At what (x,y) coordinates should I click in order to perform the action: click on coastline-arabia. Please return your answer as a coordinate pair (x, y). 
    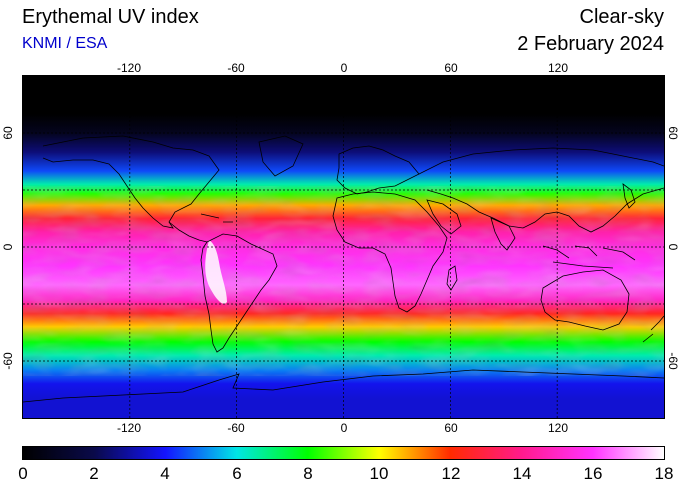
    Looking at the image, I should click on (444, 217).